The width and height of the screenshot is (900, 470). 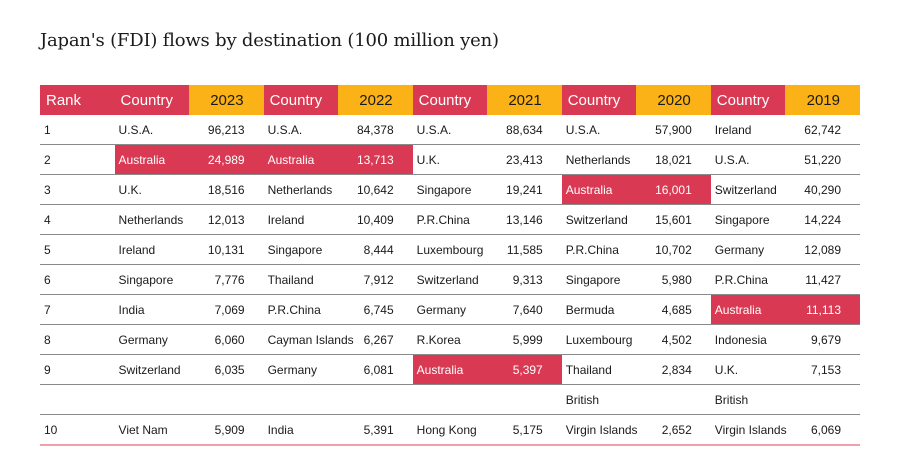 I want to click on header-year: 2022, so click(x=375, y=100).